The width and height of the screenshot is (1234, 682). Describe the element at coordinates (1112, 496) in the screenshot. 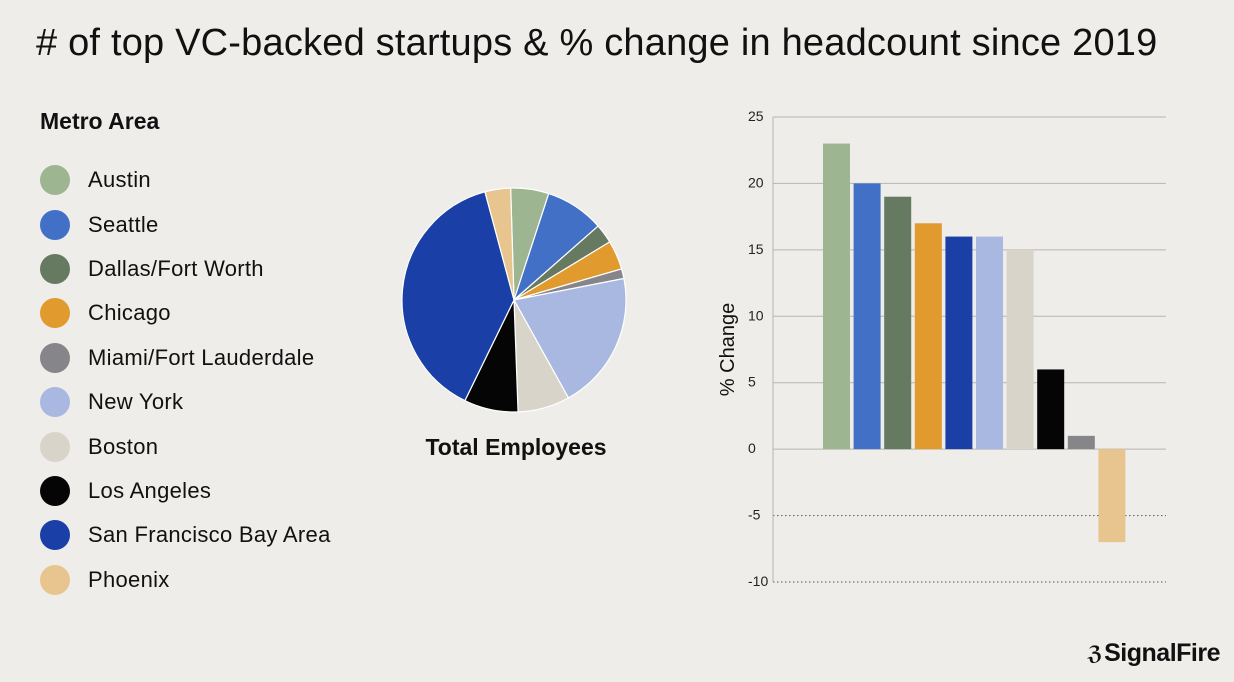

I see `bar-phoenix` at that location.